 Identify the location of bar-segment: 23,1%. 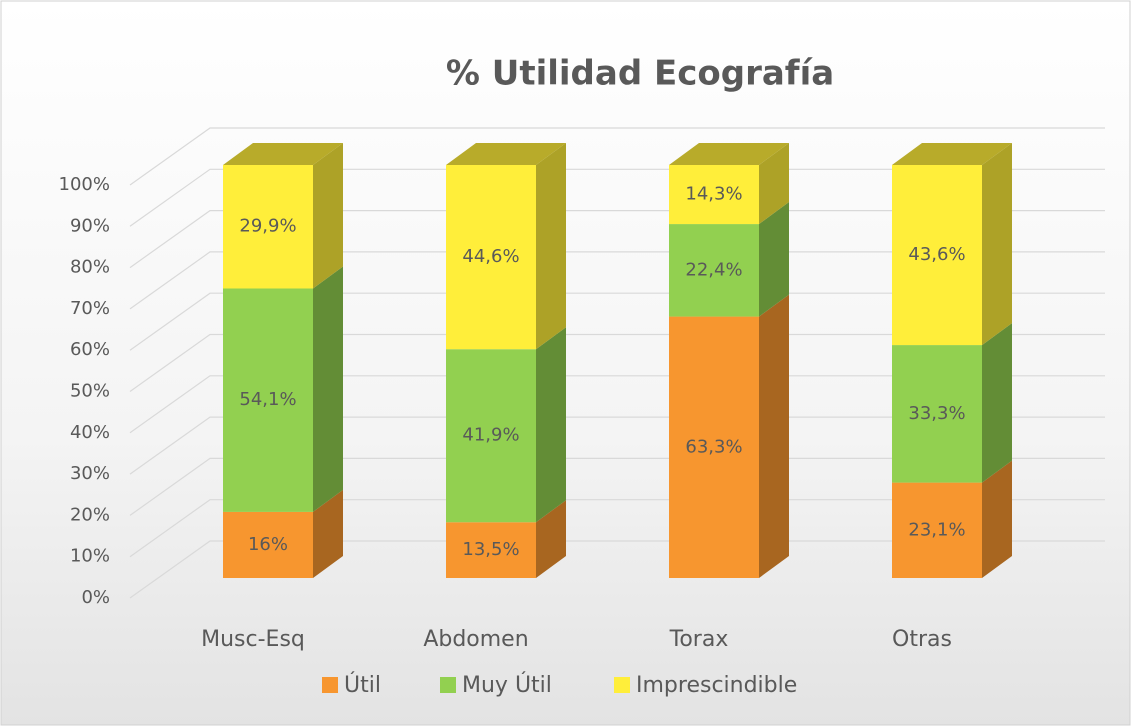
(952, 519).